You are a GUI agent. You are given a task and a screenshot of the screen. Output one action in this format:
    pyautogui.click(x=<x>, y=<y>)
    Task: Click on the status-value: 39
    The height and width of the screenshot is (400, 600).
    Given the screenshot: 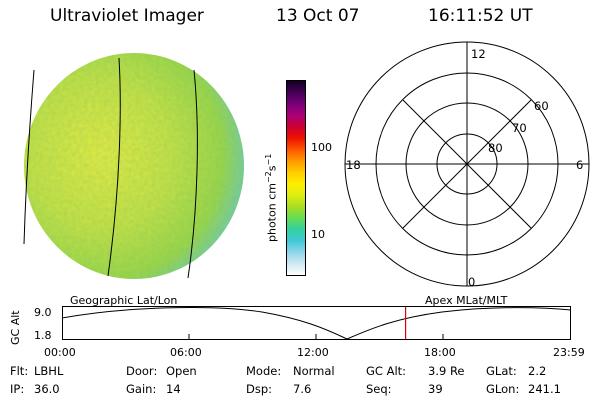 What is the action you would take?
    pyautogui.click(x=435, y=389)
    